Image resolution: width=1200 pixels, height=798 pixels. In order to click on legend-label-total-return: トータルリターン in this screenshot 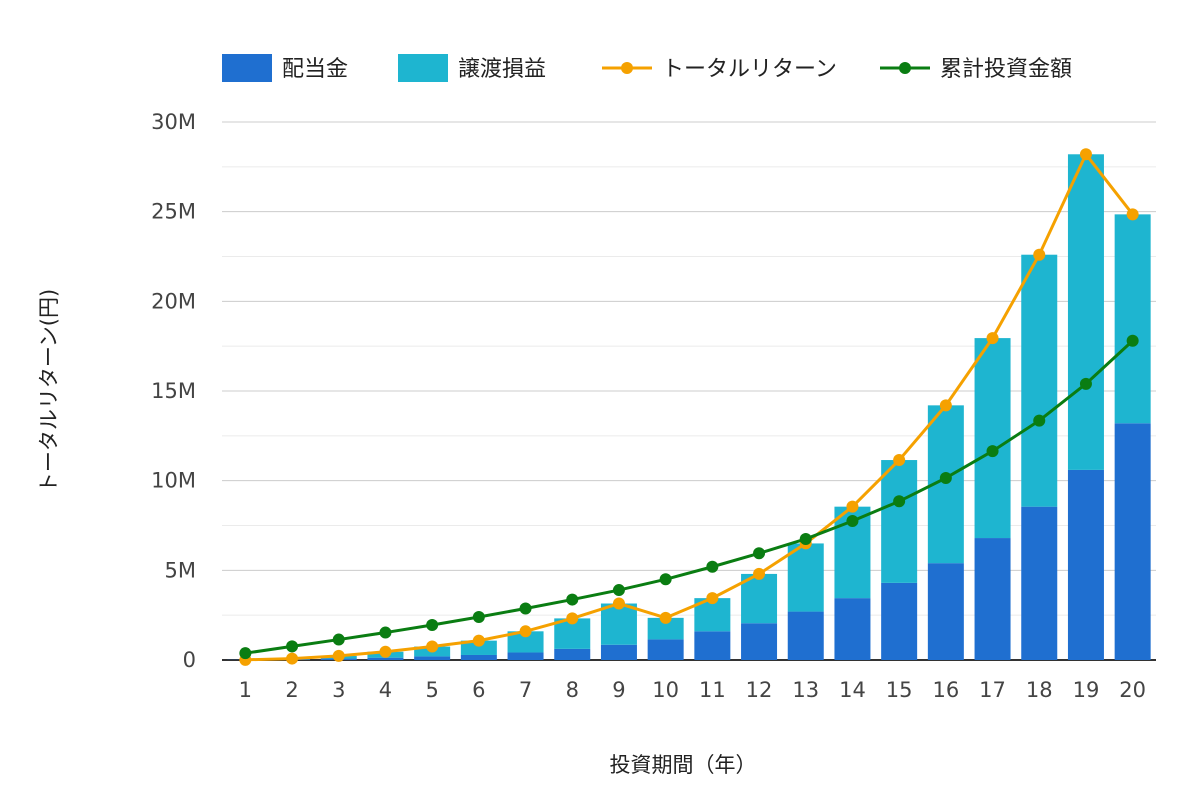, I will do `click(749, 69)`.